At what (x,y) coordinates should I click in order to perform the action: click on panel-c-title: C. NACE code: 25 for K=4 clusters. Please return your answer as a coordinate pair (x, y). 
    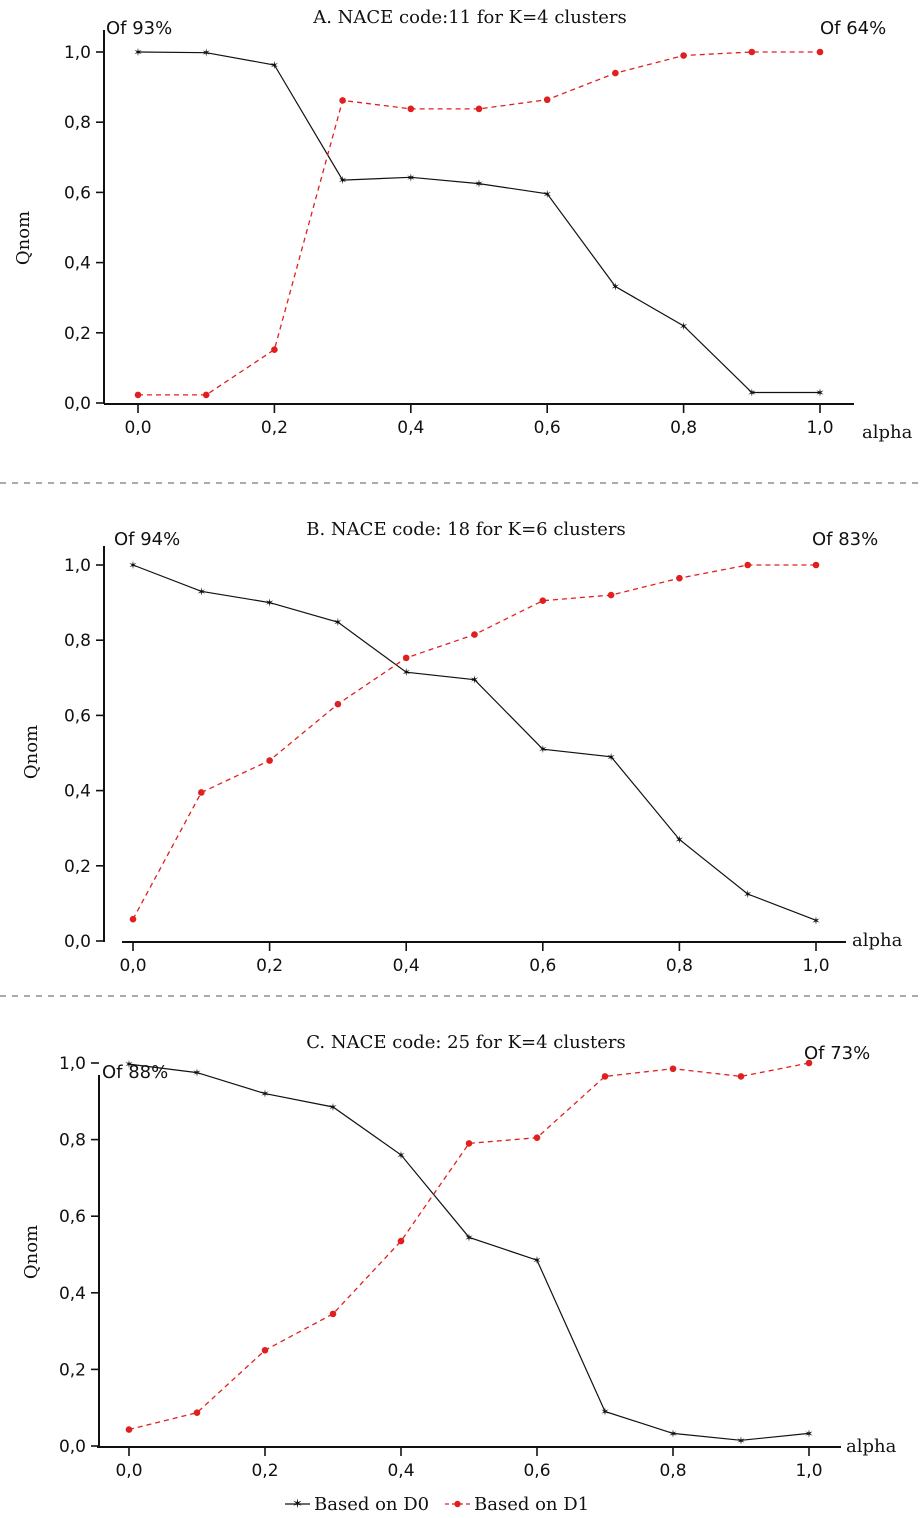
    Looking at the image, I should click on (465, 1042).